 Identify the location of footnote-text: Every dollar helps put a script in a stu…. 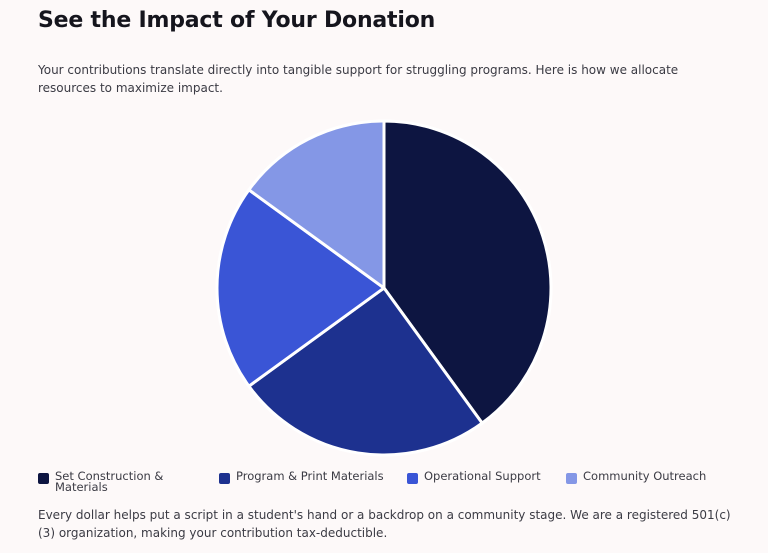
(384, 524).